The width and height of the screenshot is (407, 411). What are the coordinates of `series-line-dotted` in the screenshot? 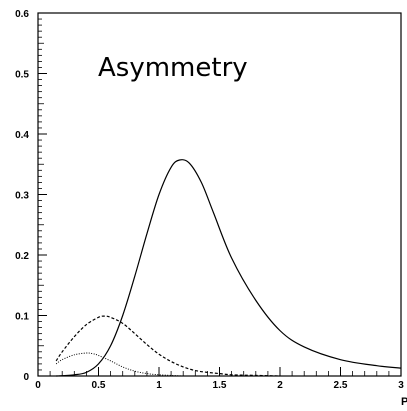 It's located at (125, 364).